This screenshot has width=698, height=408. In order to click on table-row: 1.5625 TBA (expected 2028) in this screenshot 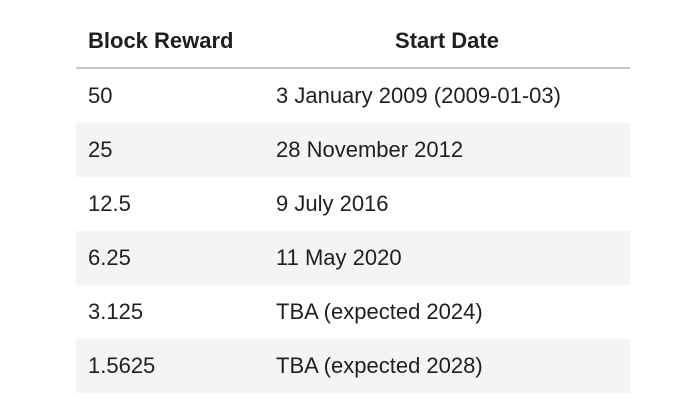, I will do `click(353, 366)`.